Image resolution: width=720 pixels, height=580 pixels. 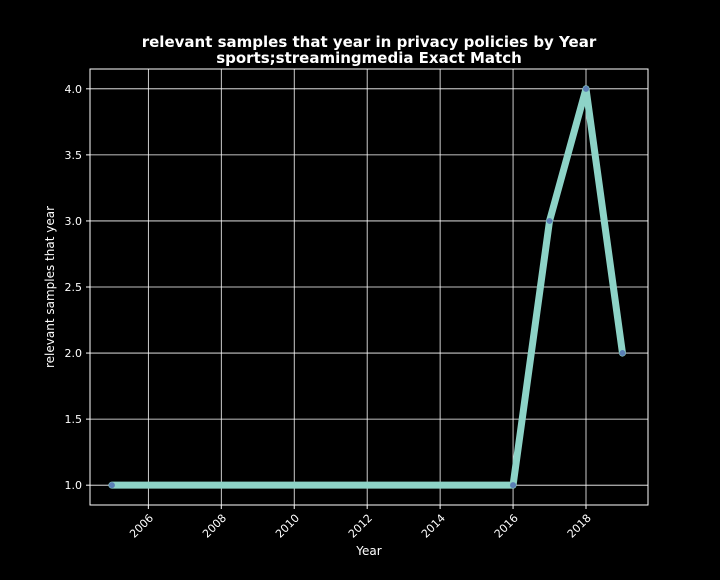 I want to click on x-tick-label: 2016, so click(x=506, y=526).